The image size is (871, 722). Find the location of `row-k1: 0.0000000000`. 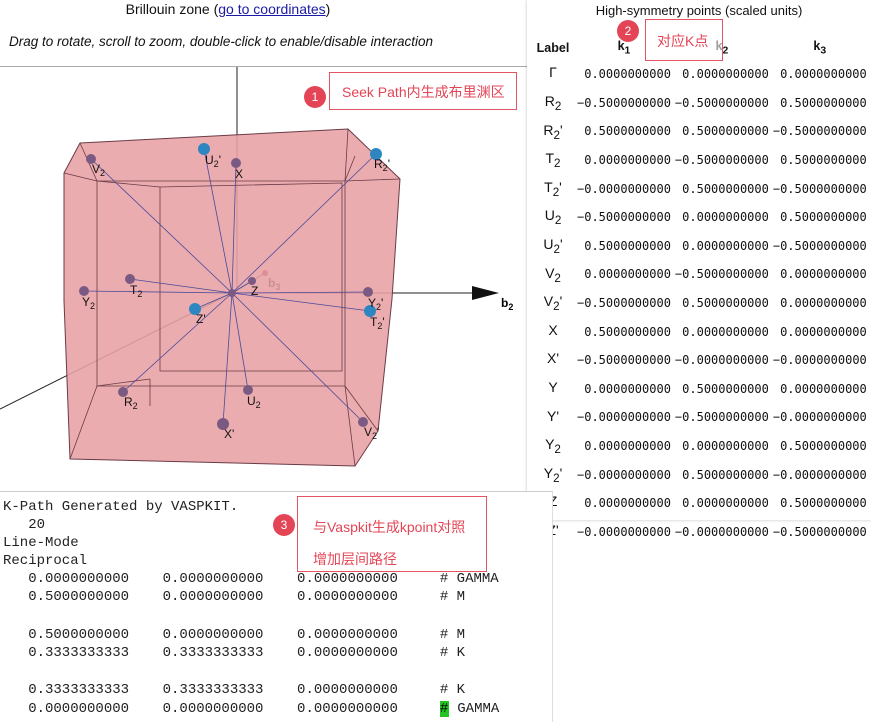

row-k1: 0.0000000000 is located at coordinates (627, 388).